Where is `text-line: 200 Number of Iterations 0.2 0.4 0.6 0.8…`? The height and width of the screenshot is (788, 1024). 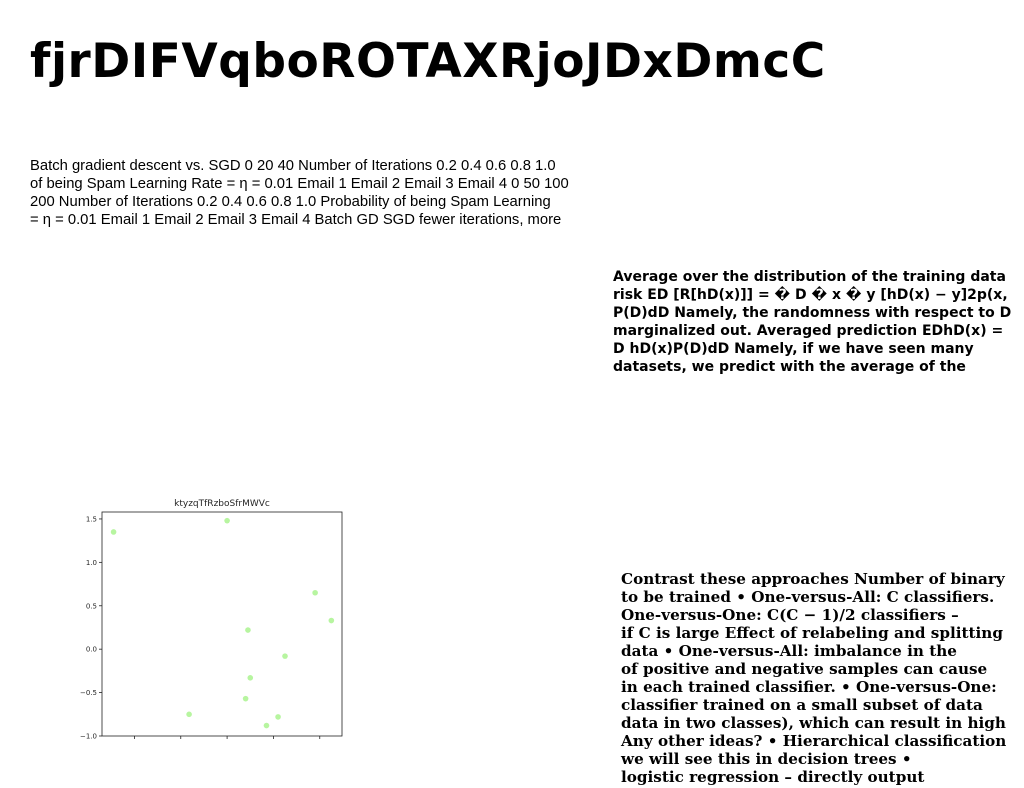
text-line: 200 Number of Iterations 0.2 0.4 0.6 0.8… is located at coordinates (290, 202).